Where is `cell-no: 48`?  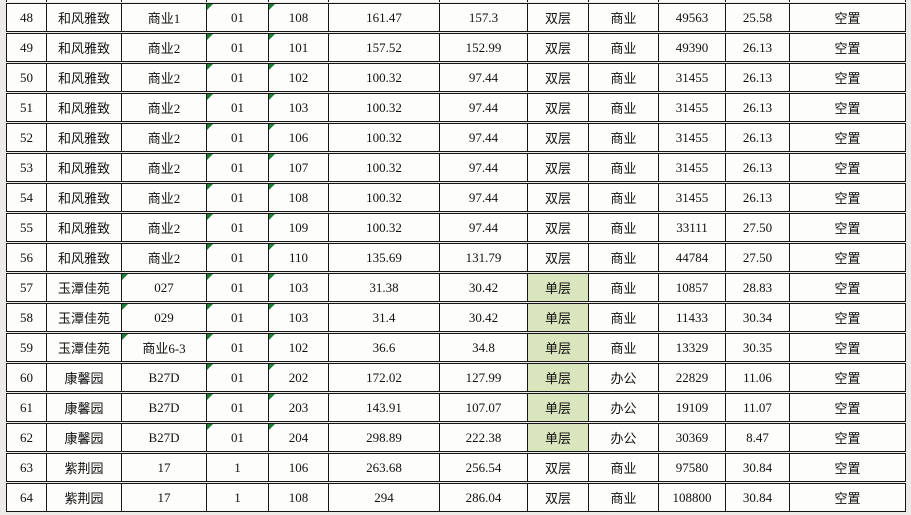 cell-no: 48 is located at coordinates (26, 17).